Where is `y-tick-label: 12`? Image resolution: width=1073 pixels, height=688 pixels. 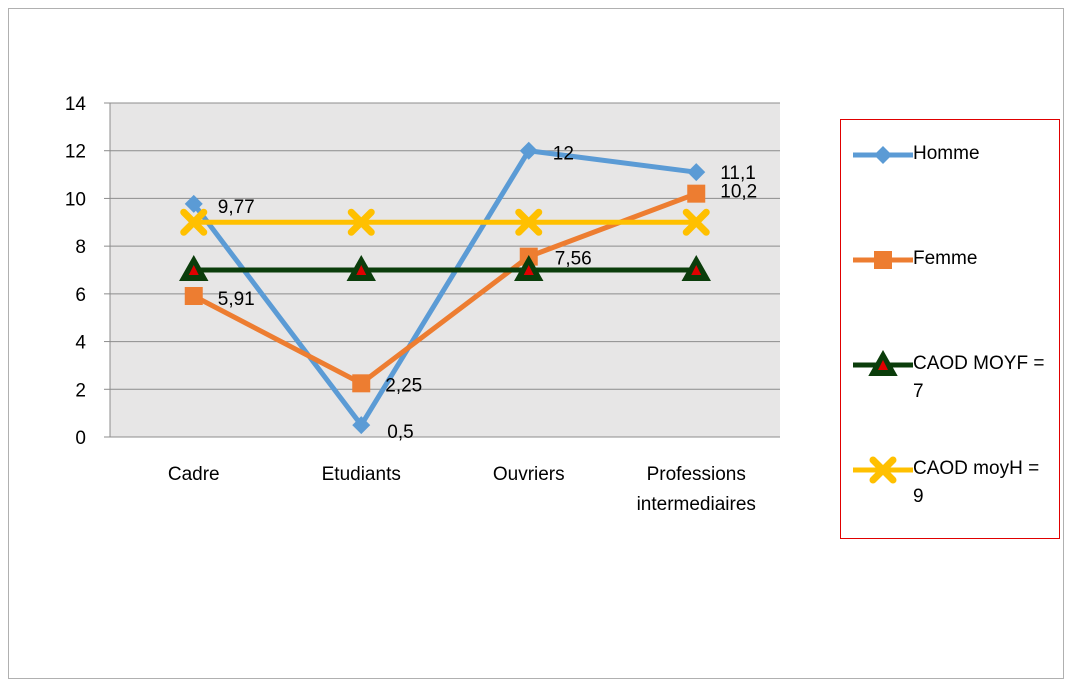
y-tick-label: 12 is located at coordinates (75, 152).